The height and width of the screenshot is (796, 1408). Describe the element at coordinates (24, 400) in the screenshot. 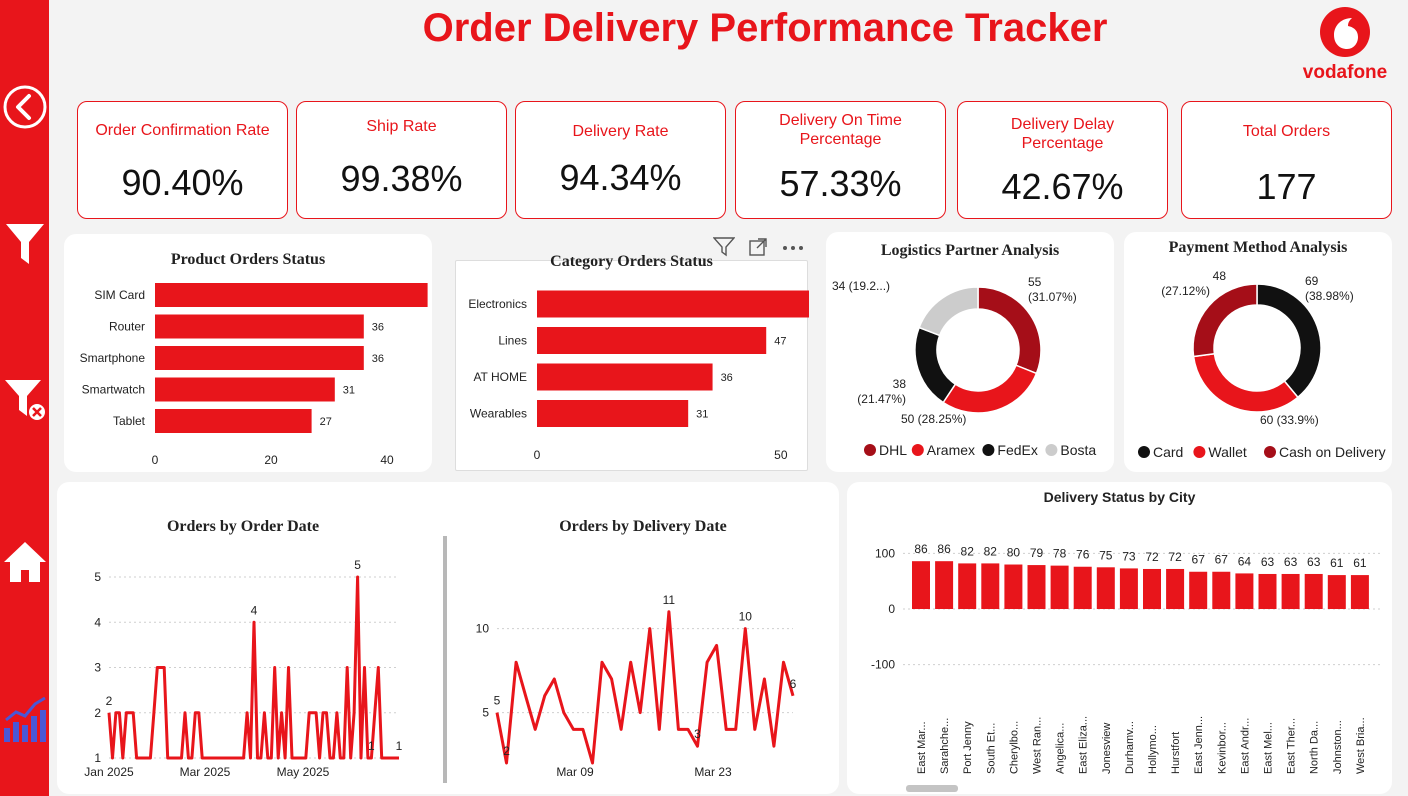

I see `clear-filter-icon` at that location.